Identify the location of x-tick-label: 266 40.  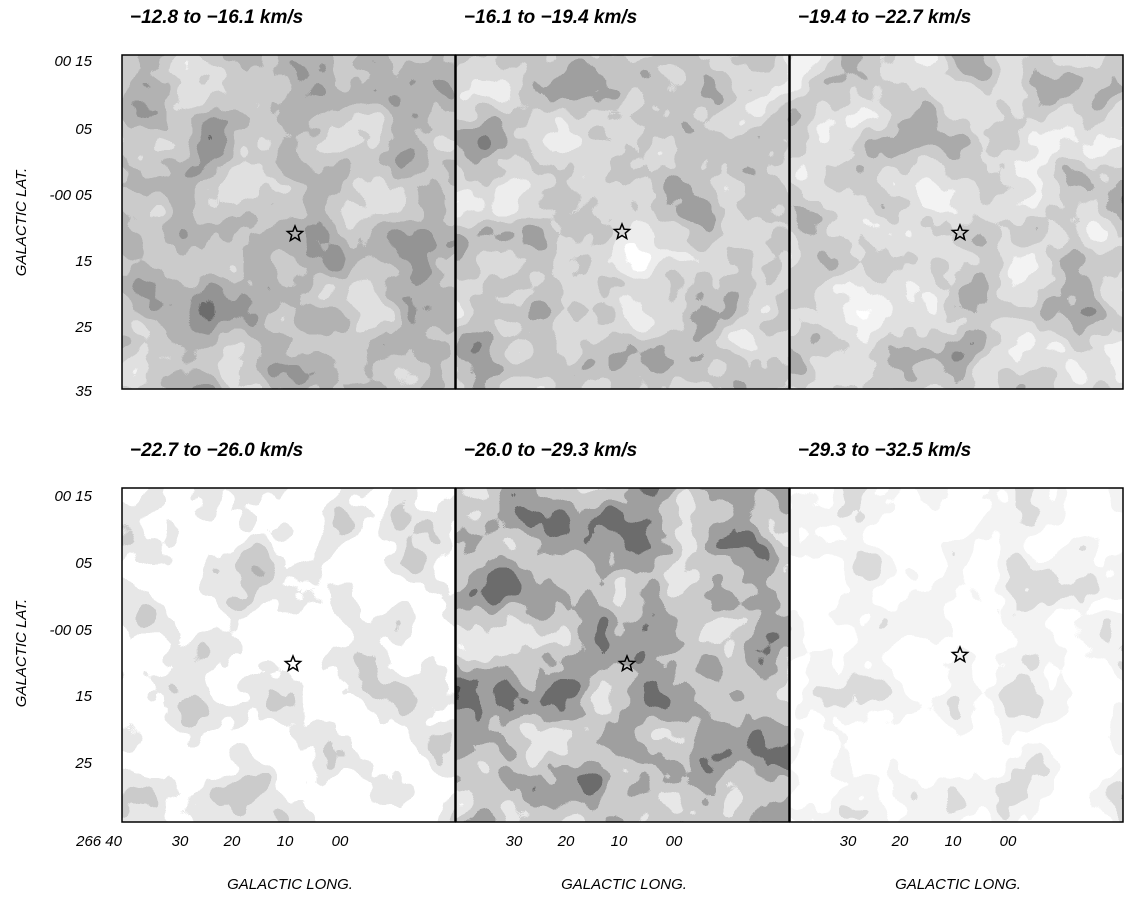
(99, 841).